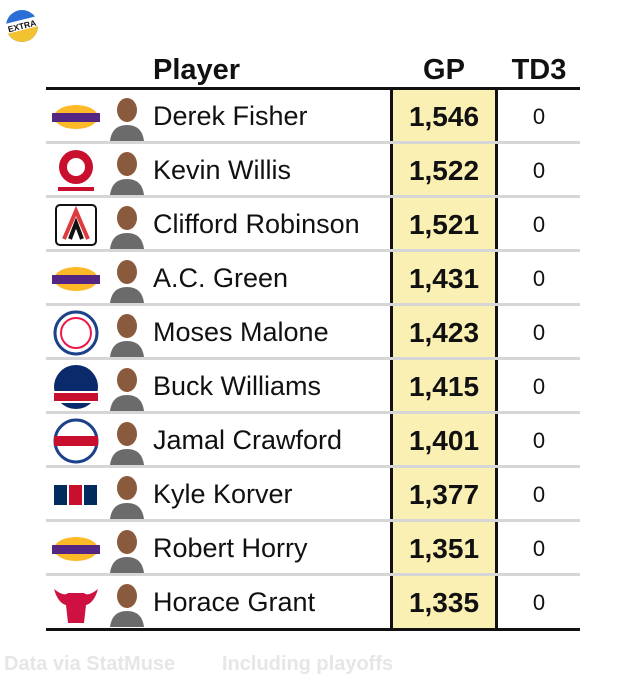 Image resolution: width=625 pixels, height=680 pixels. I want to click on footer-note: Including playoffs, so click(308, 664).